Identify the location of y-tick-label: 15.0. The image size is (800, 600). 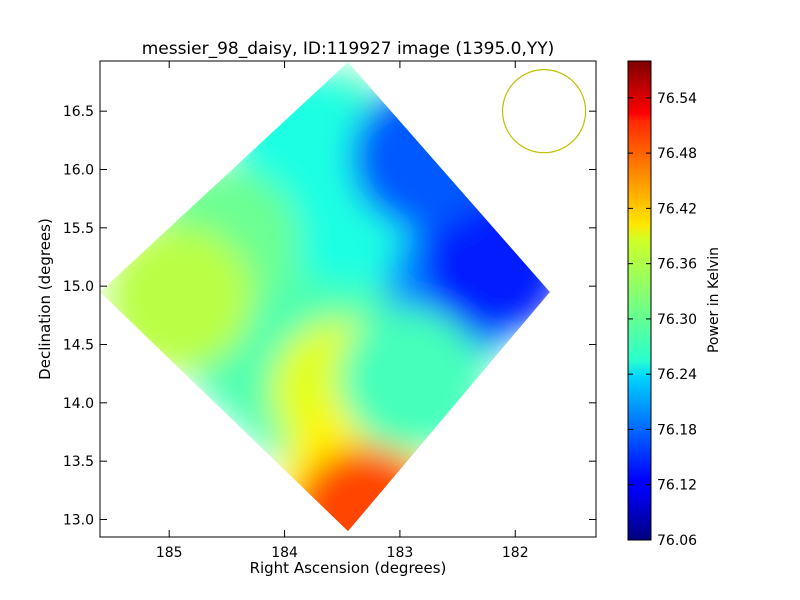
(78, 287).